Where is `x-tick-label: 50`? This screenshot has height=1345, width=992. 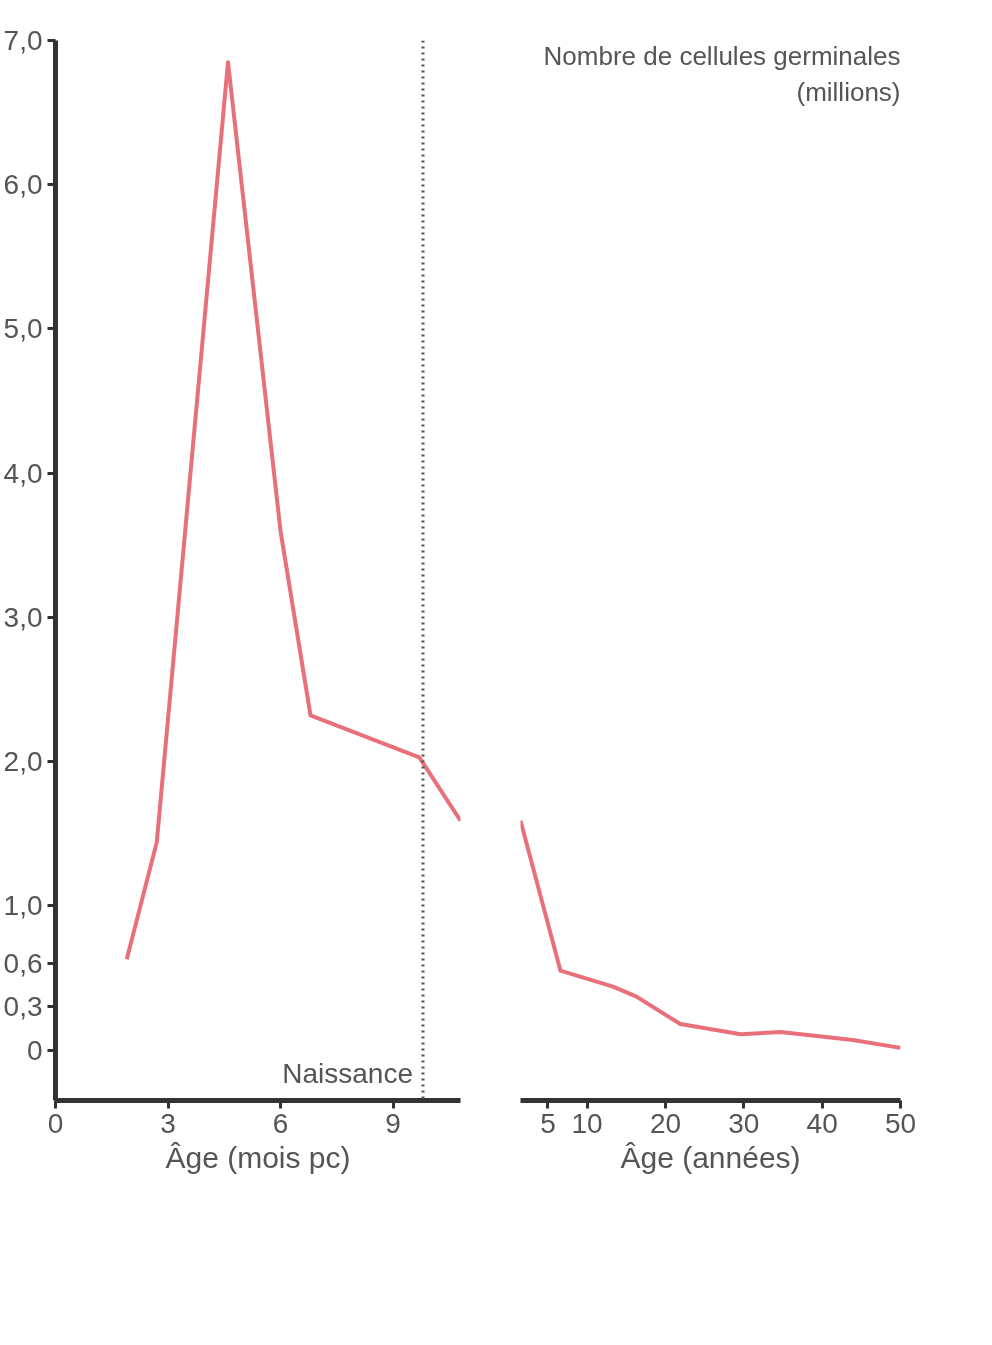 x-tick-label: 50 is located at coordinates (900, 1123).